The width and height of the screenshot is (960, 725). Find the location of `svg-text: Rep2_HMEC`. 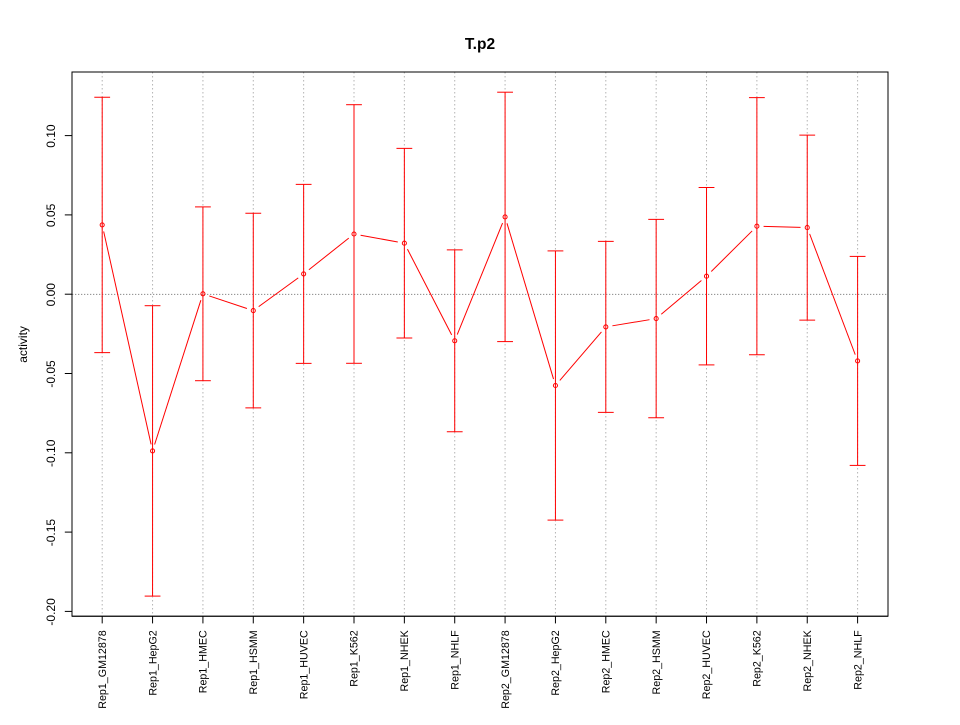

svg-text: Rep2_HMEC is located at coordinates (607, 661).